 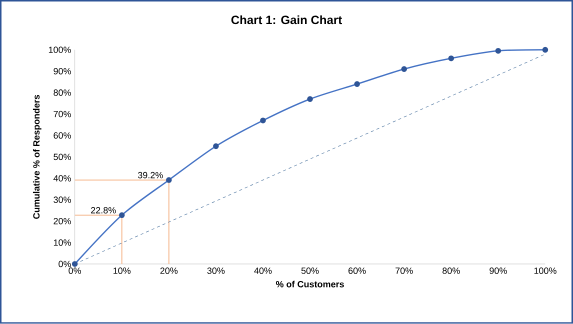 What do you see at coordinates (498, 271) in the screenshot?
I see `x-tick-label: 90%` at bounding box center [498, 271].